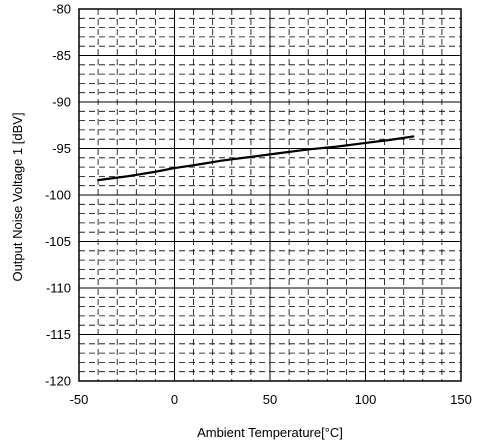  What do you see at coordinates (366, 399) in the screenshot?
I see `x-tick-label: 100` at bounding box center [366, 399].